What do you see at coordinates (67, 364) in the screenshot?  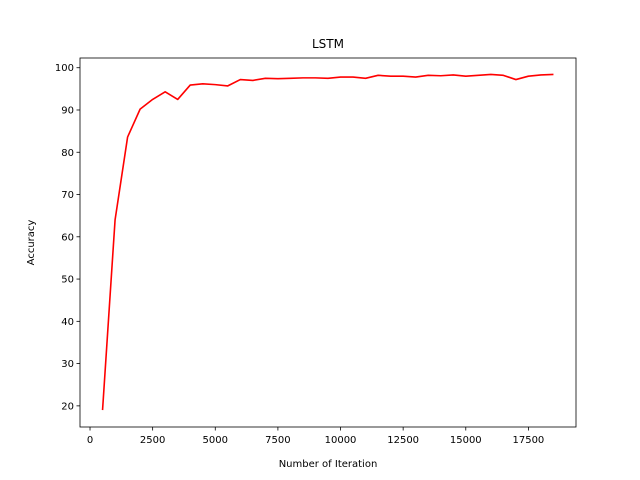 I see `y-tick-label: 30` at bounding box center [67, 364].